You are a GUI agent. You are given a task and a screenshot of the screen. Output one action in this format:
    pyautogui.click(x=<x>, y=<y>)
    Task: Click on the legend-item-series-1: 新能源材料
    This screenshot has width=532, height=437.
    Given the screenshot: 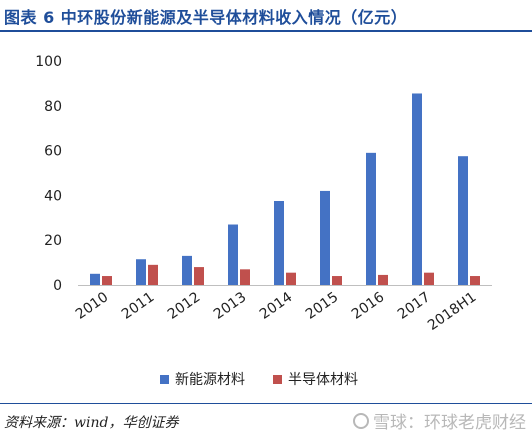 What is the action you would take?
    pyautogui.click(x=202, y=379)
    